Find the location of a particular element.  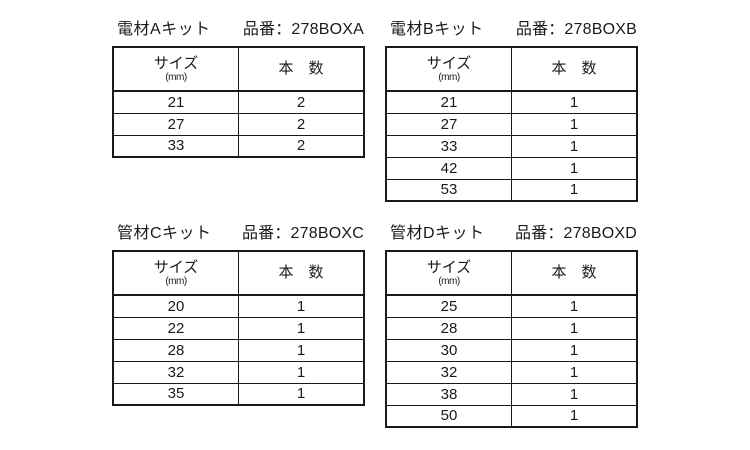

table-row: 27 1 is located at coordinates (511, 123).